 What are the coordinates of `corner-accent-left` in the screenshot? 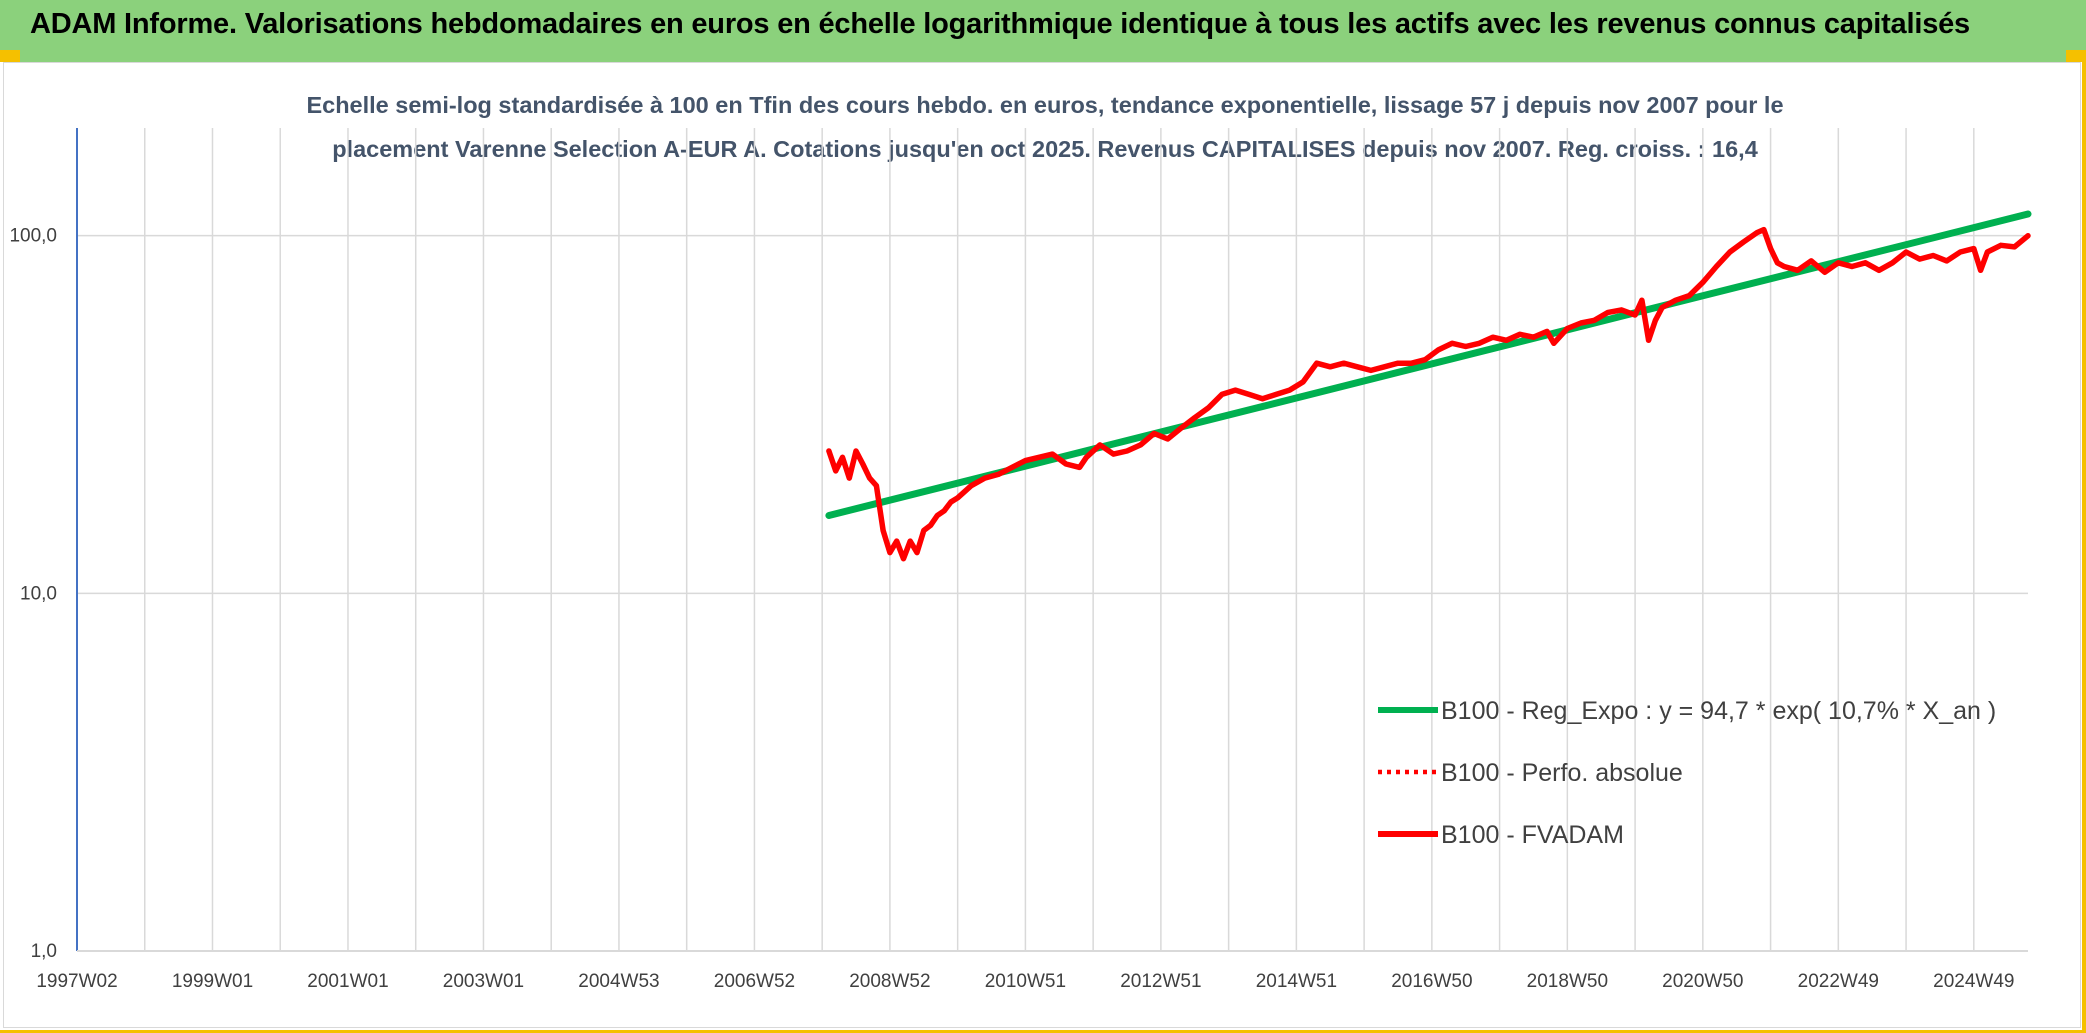 It's located at (10, 56).